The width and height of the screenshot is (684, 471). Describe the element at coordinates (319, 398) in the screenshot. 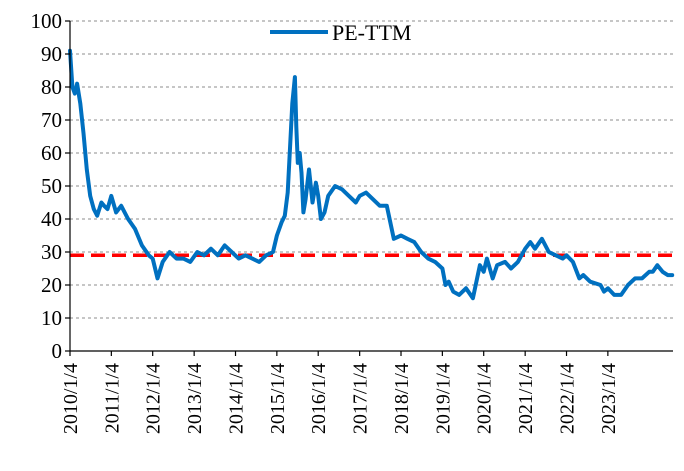

I see `x-tick-label-6: 2016/1/4` at that location.